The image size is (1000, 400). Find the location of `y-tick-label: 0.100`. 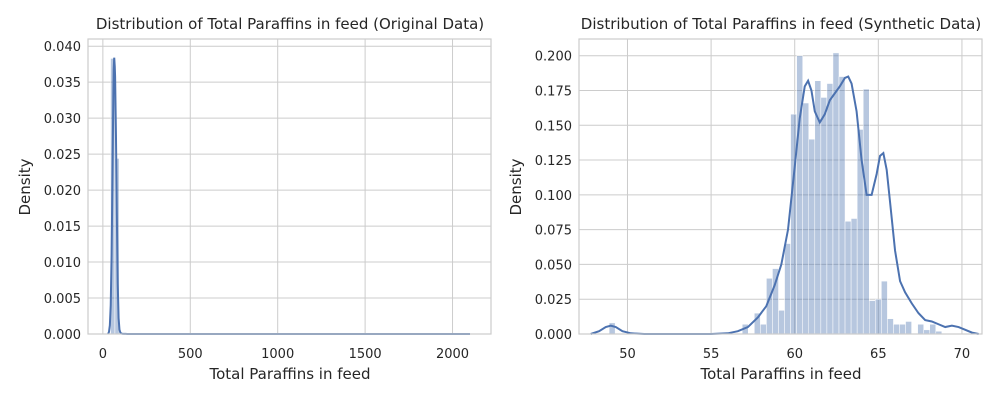

y-tick-label: 0.100 is located at coordinates (553, 196).